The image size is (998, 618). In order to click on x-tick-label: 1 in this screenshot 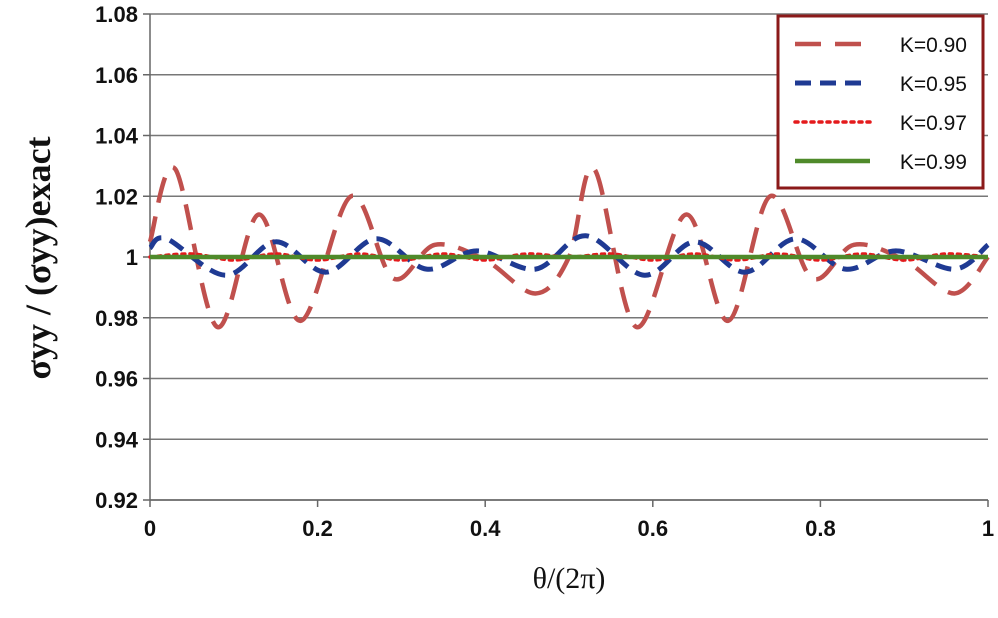, I will do `click(988, 528)`.